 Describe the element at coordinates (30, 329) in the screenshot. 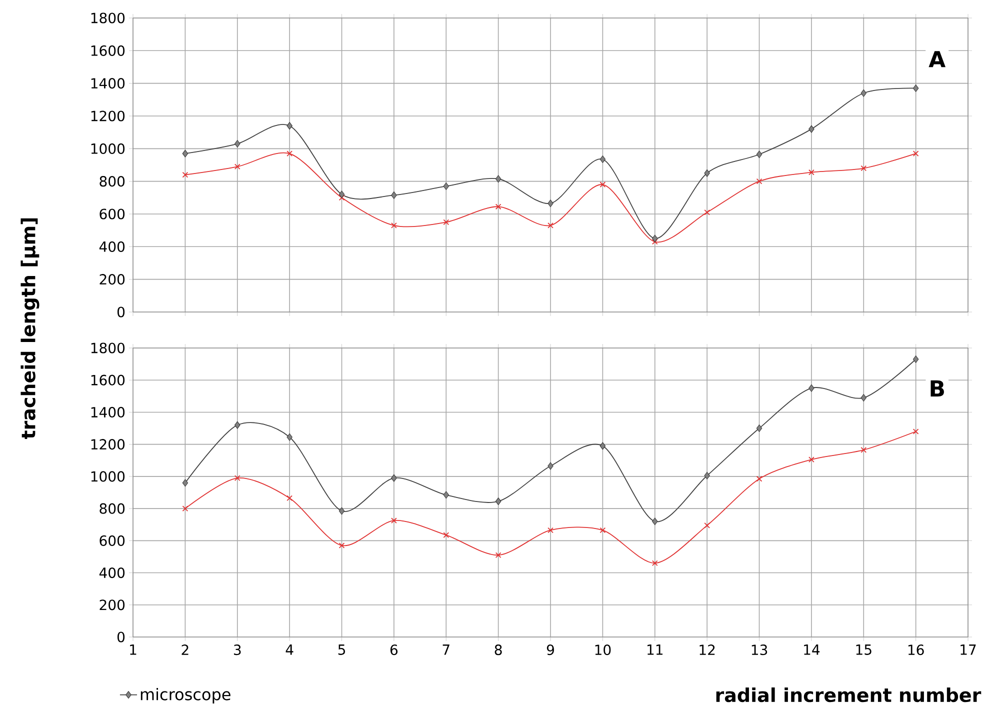

I see `y-axis-title: tracheid length [µm]` at that location.